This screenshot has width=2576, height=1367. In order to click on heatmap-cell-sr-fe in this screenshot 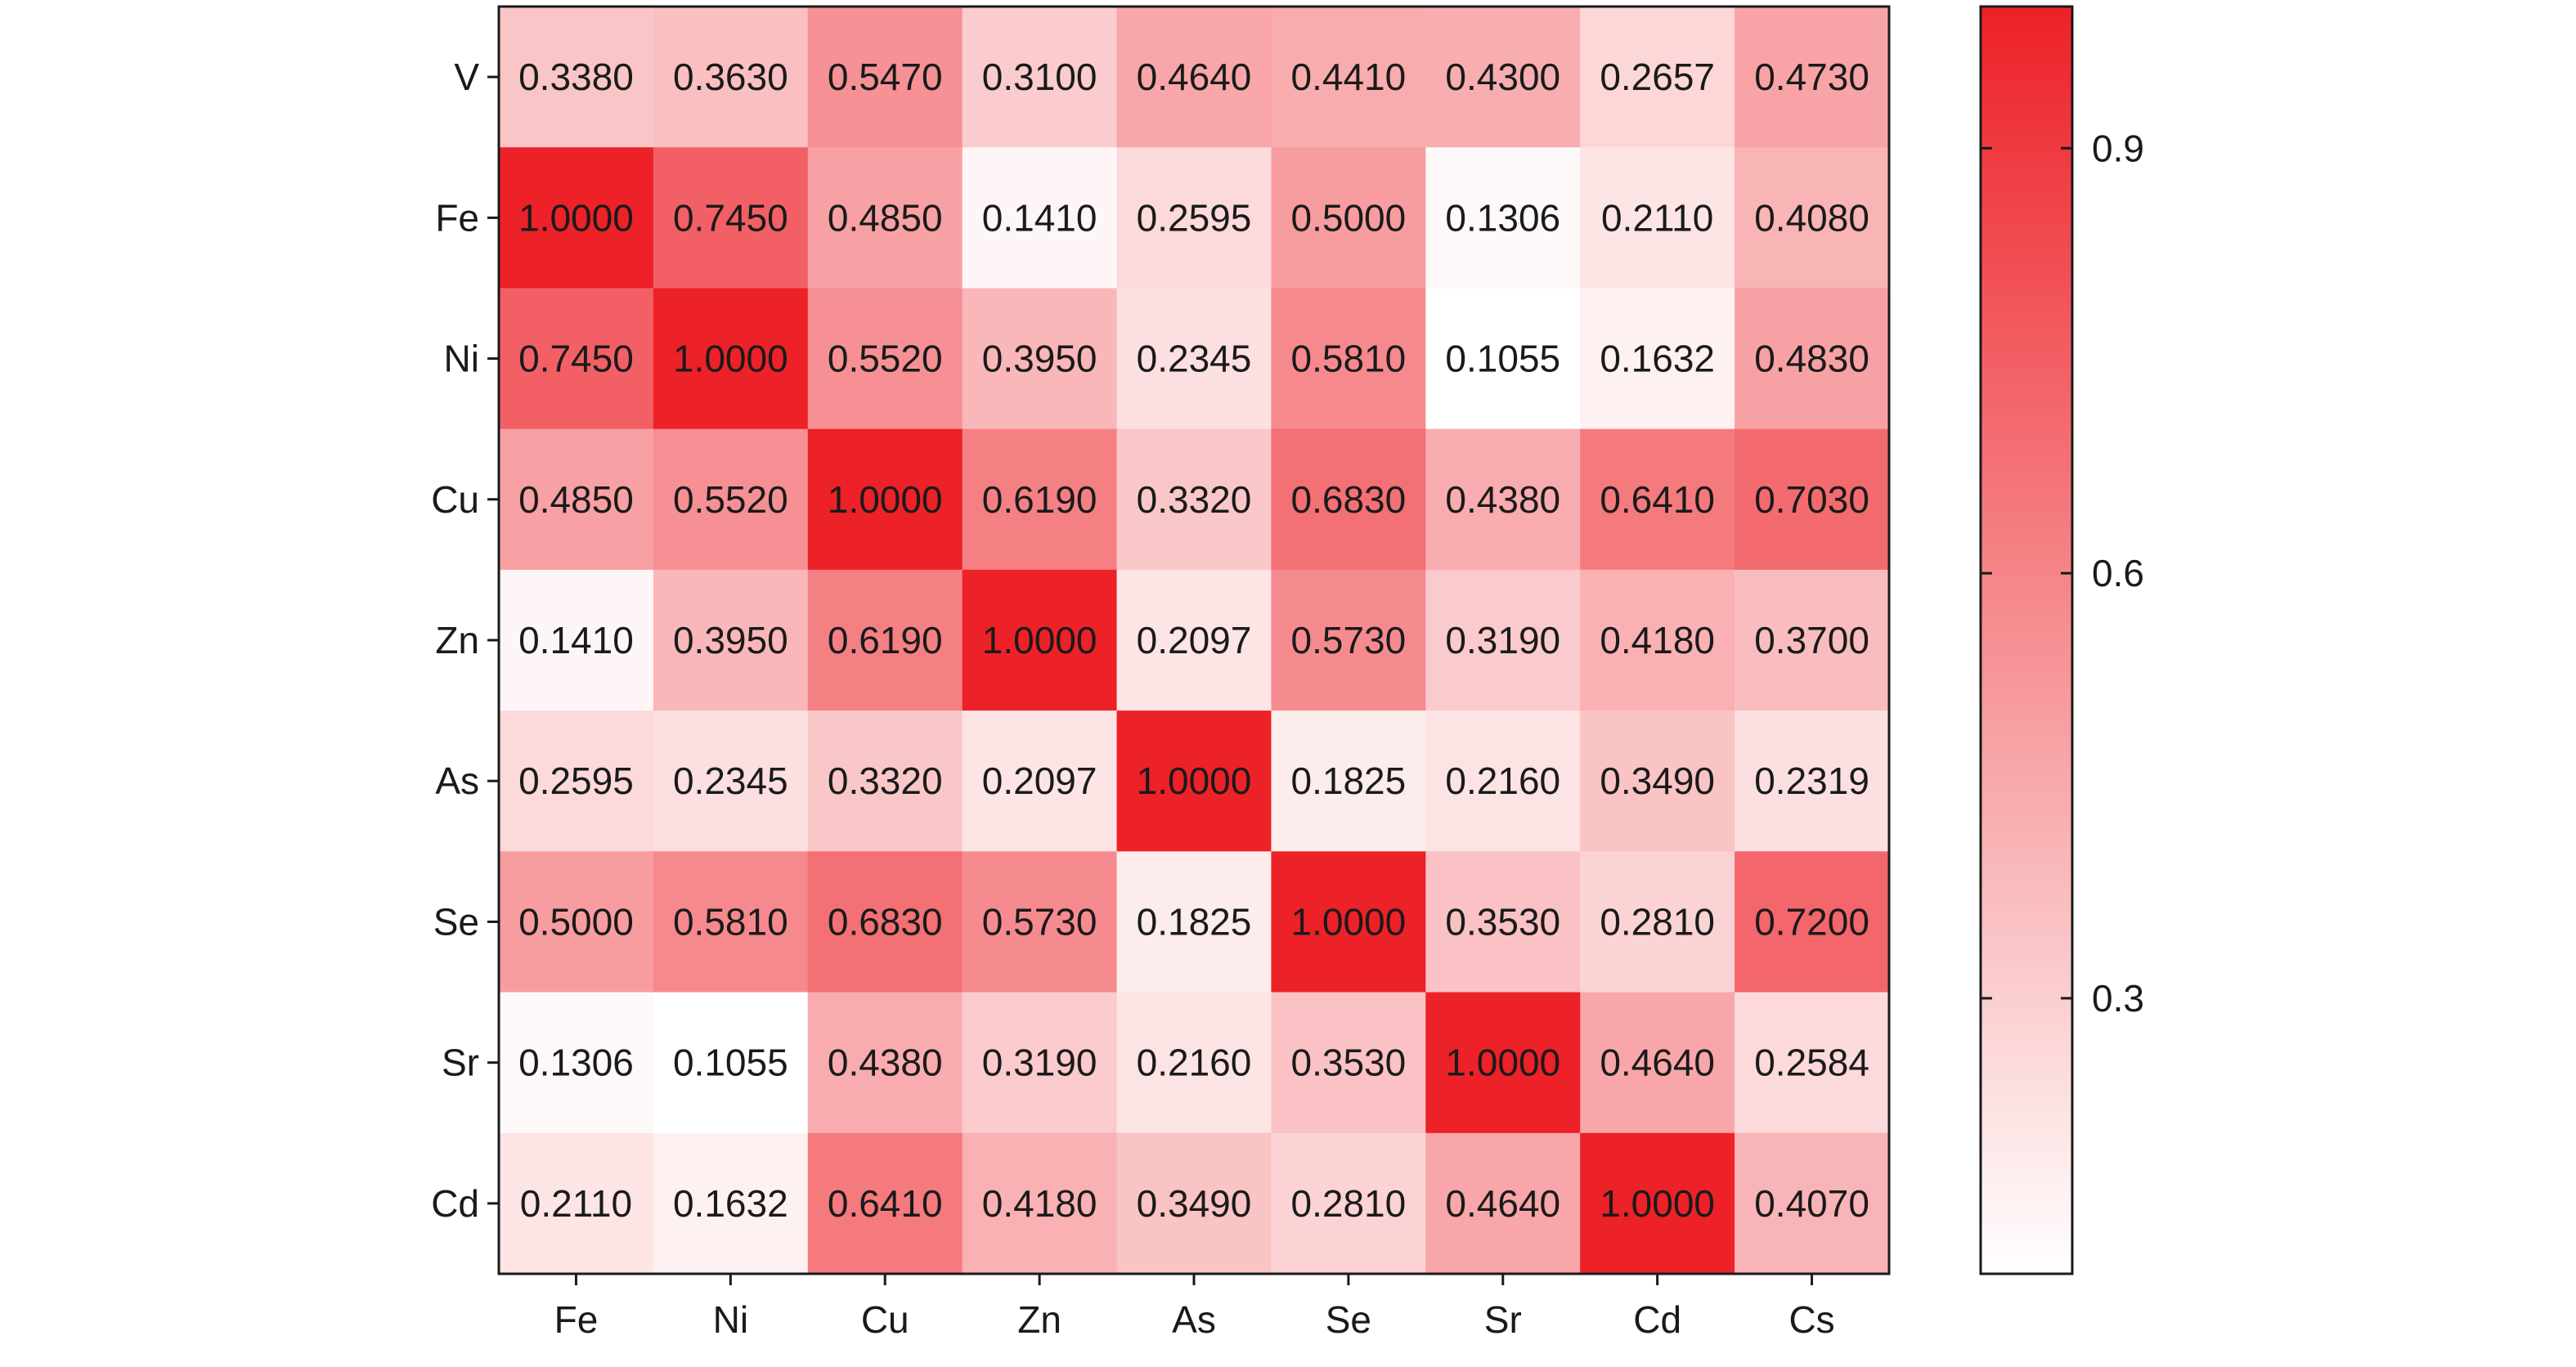, I will do `click(576, 1063)`.